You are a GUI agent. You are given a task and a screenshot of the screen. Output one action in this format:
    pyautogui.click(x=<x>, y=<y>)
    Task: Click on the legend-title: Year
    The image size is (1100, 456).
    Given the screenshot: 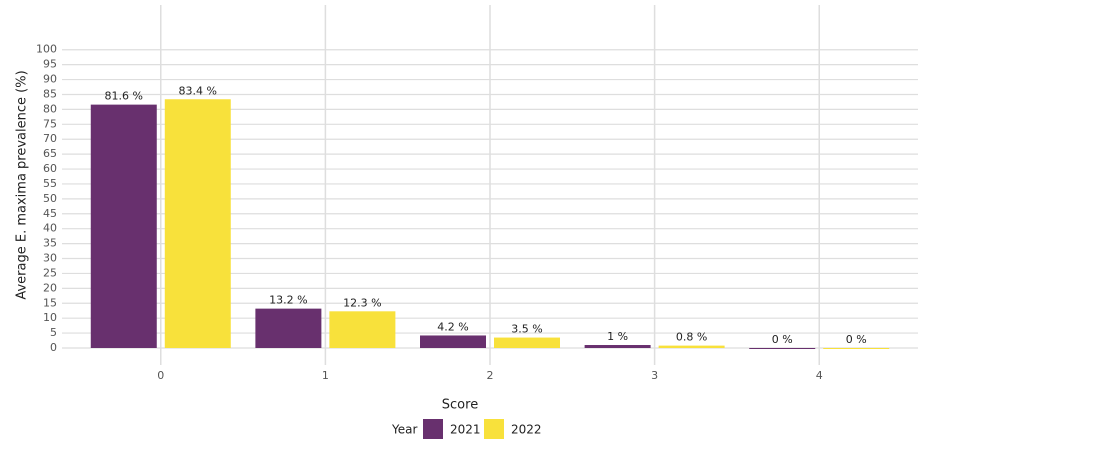 What is the action you would take?
    pyautogui.click(x=404, y=430)
    